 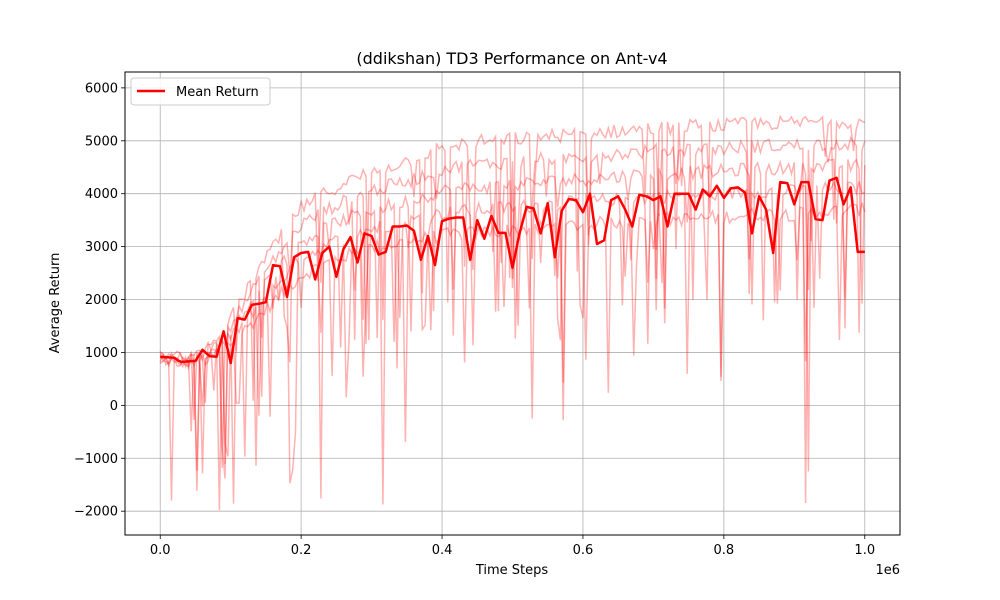 What do you see at coordinates (217, 92) in the screenshot?
I see `legend-label-mean-return: Mean Return` at bounding box center [217, 92].